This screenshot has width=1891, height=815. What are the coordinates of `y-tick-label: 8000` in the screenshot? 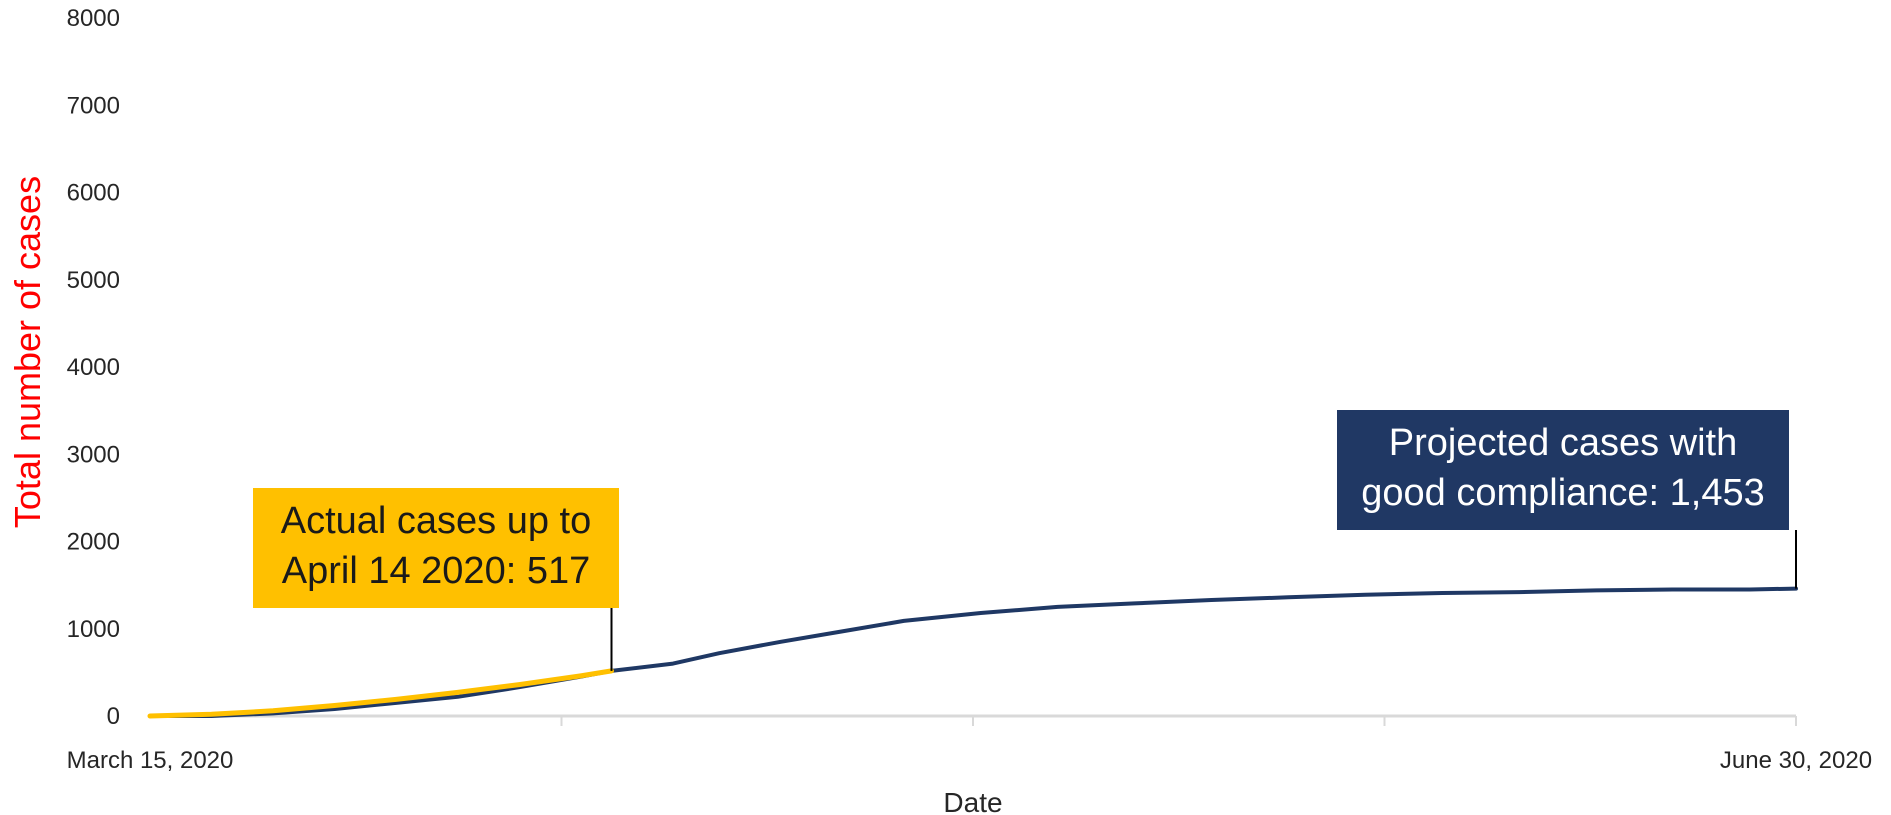 It's located at (93, 18).